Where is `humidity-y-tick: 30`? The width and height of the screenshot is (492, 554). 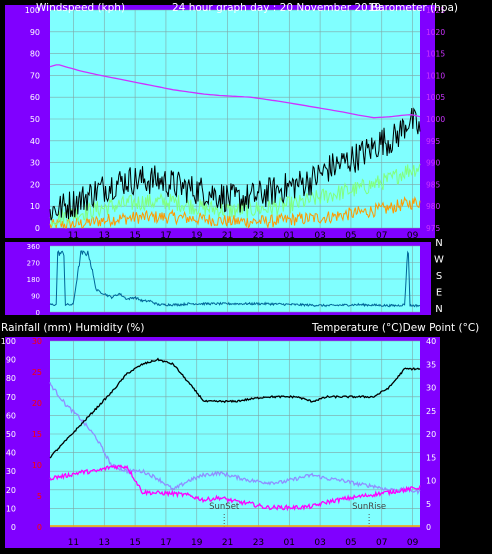
humidity-y-tick: 30 is located at coordinates (11, 471).